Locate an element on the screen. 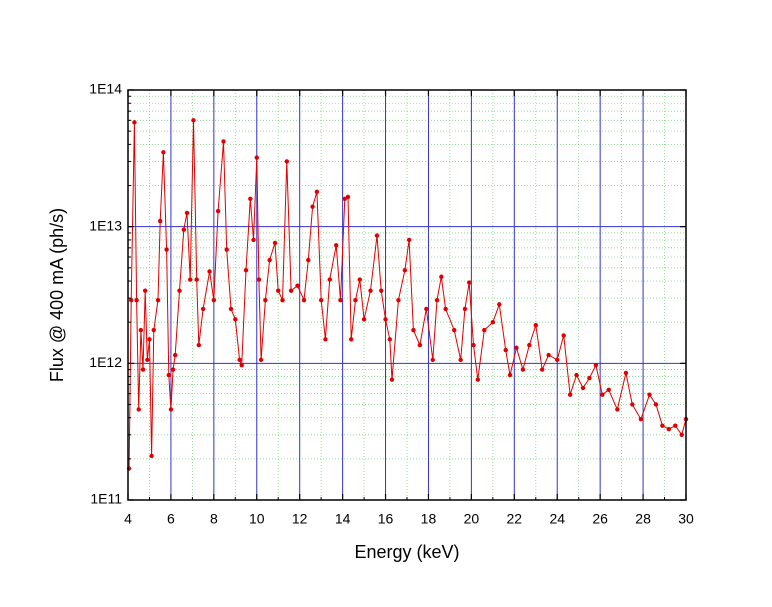 The height and width of the screenshot is (607, 772). x-tick-label: 4 is located at coordinates (128, 519).